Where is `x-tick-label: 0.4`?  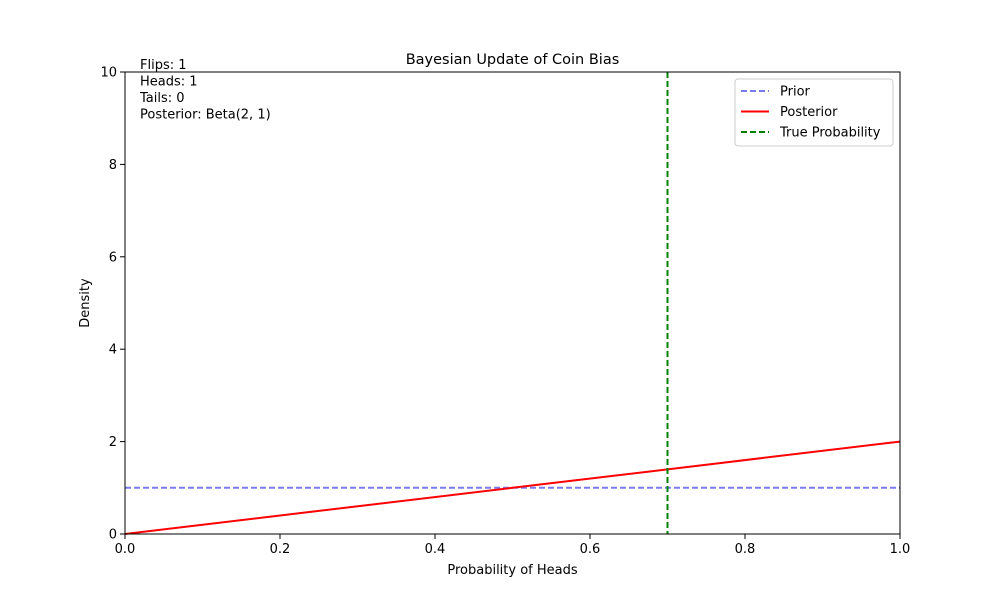
x-tick-label: 0.4 is located at coordinates (435, 549).